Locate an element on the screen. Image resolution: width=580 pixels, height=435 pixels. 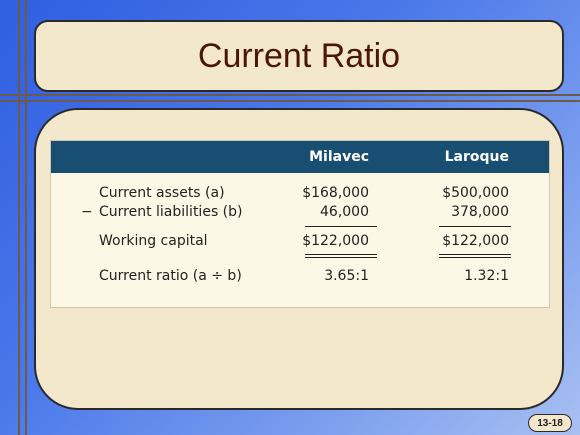
table-row: Current assets (a) $168,000 $500,000 is located at coordinates (300, 194).